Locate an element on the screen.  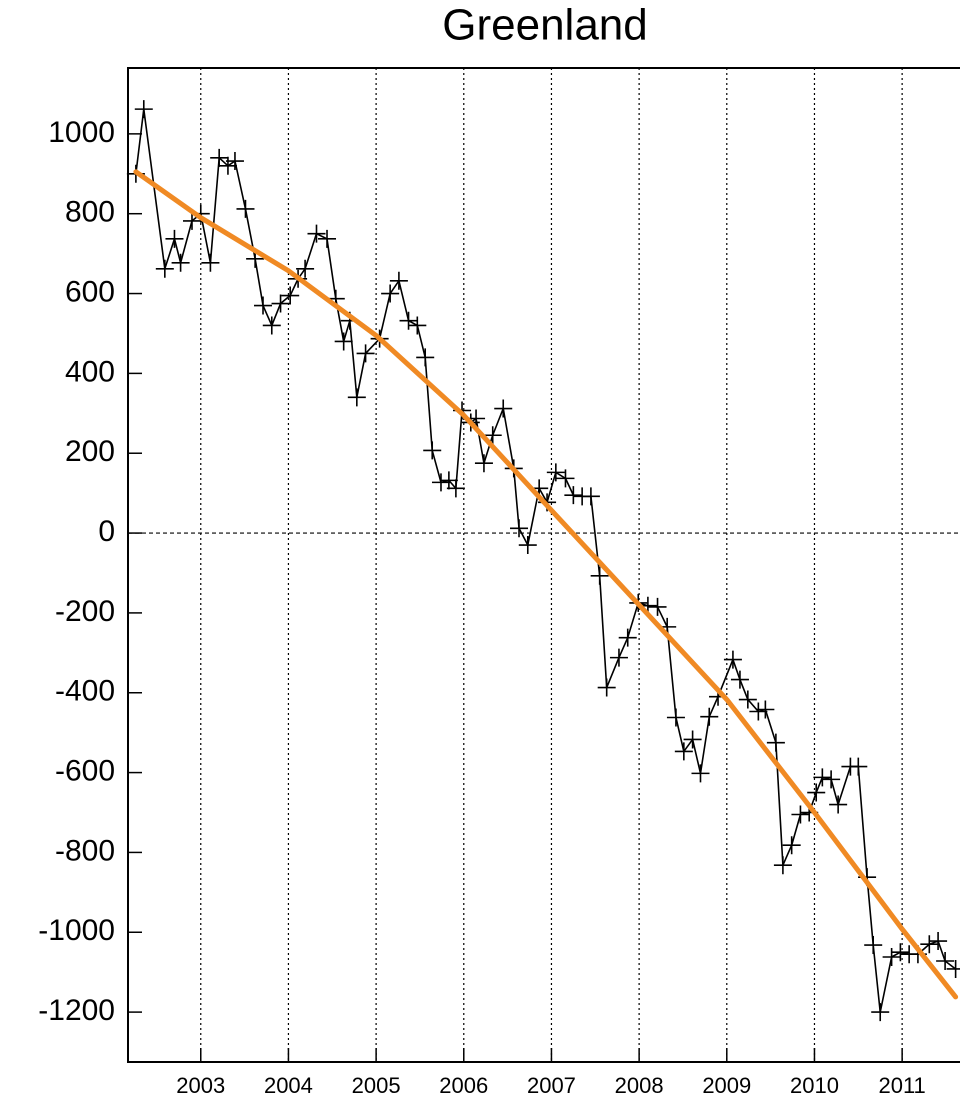
x-tick-label: 2005 is located at coordinates (376, 1085).